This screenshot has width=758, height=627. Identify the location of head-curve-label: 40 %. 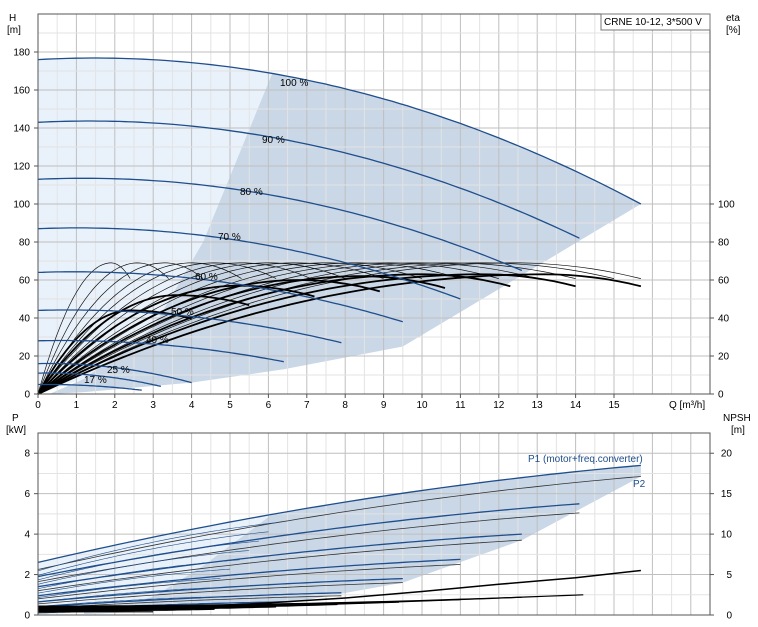
(157, 340).